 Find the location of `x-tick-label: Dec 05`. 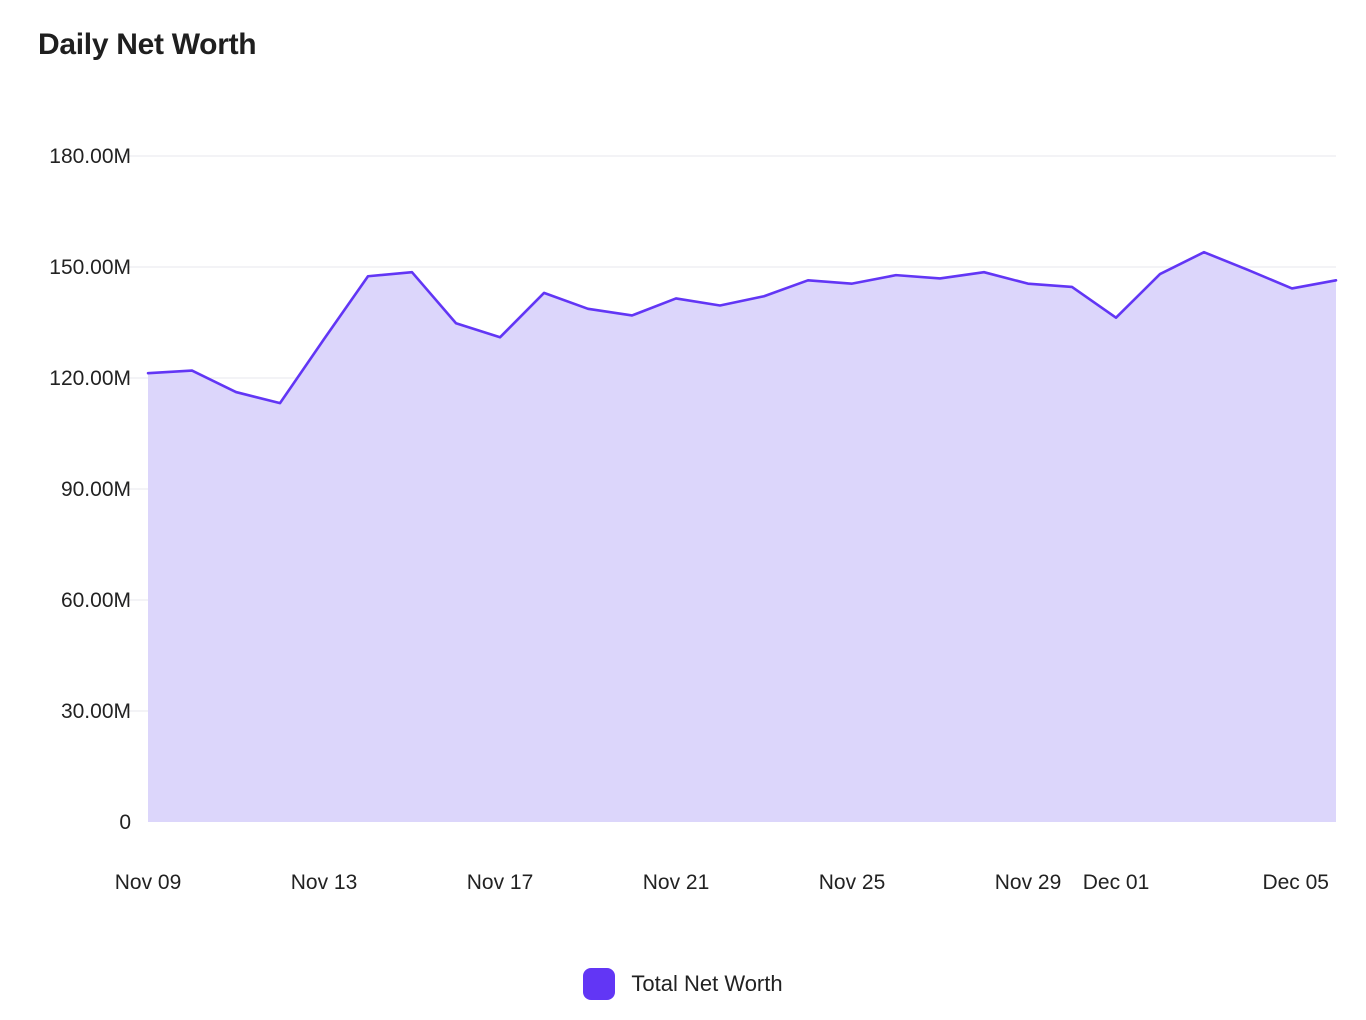

x-tick-label: Dec 05 is located at coordinates (1295, 882).